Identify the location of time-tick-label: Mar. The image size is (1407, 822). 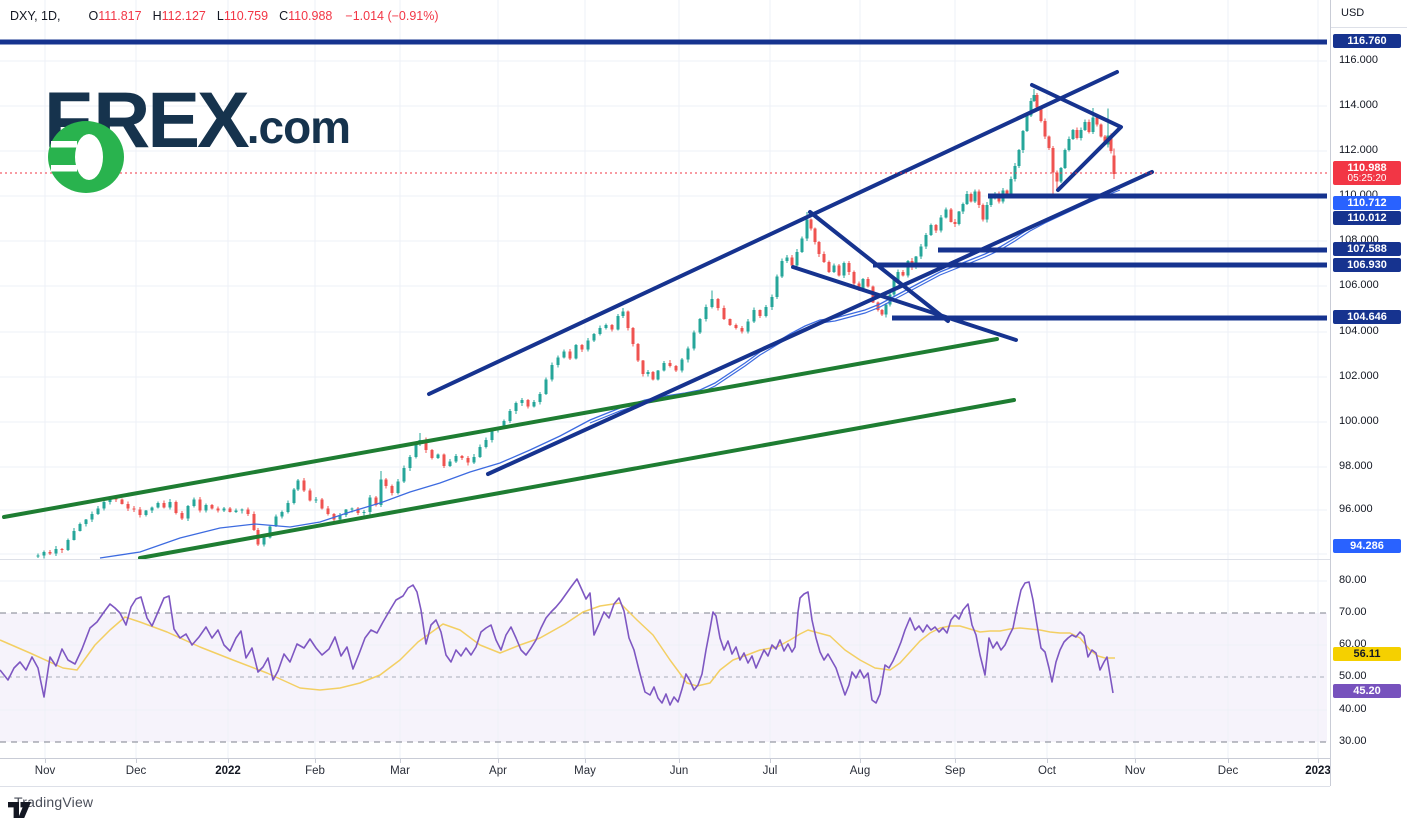
(400, 771).